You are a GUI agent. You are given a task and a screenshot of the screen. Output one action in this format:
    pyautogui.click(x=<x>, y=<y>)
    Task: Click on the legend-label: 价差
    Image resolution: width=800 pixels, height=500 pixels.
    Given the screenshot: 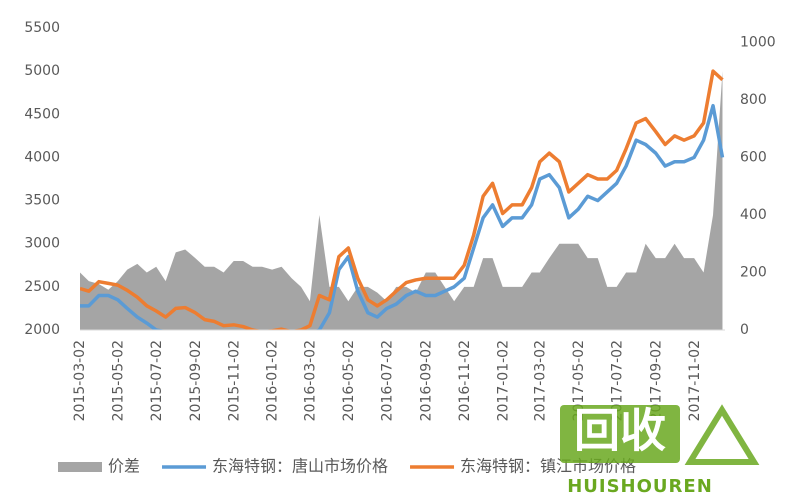 What is the action you would take?
    pyautogui.click(x=124, y=466)
    